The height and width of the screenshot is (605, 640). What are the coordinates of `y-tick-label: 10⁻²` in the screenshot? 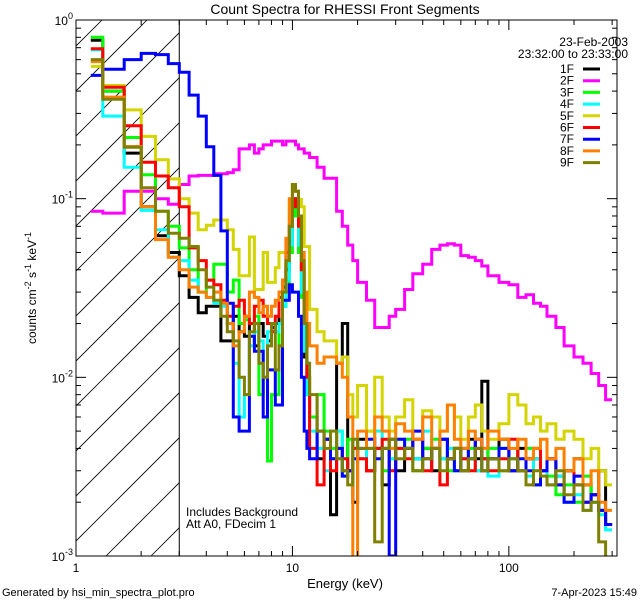 It's located at (62, 376).